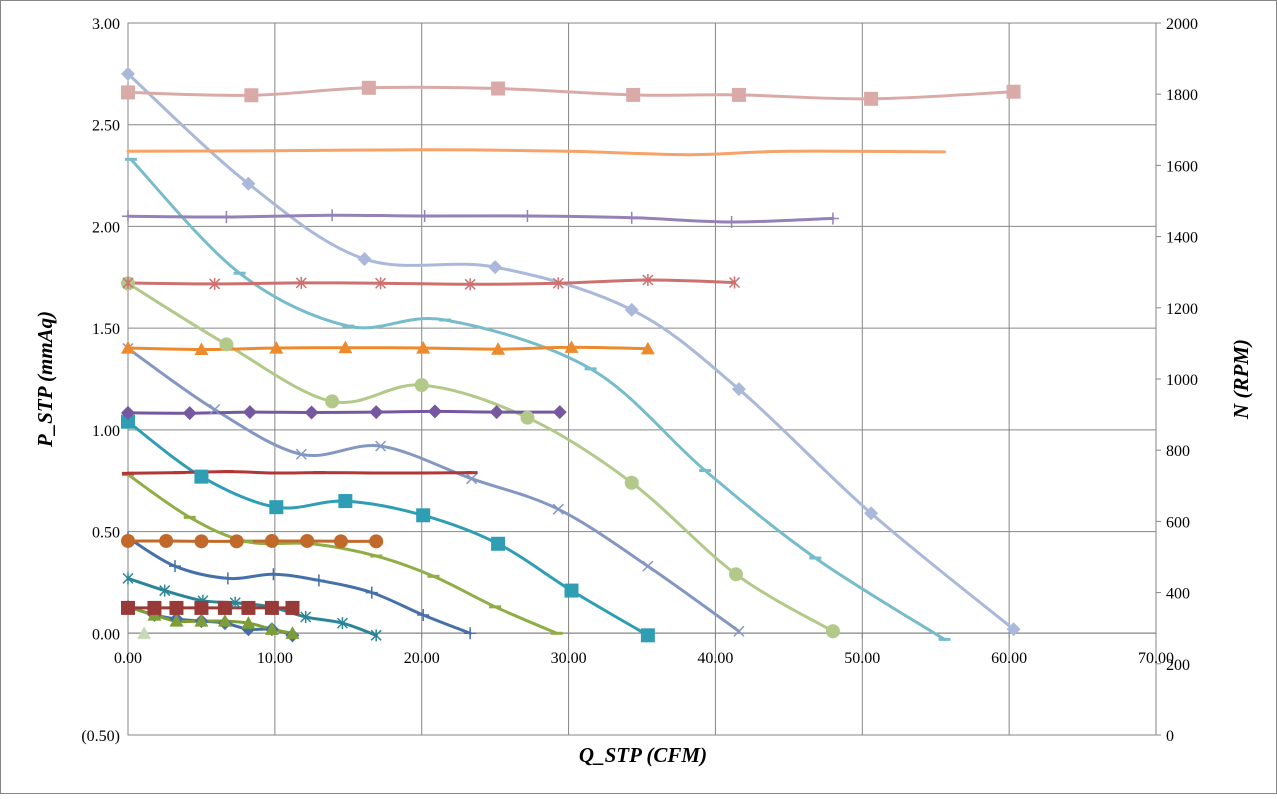  What do you see at coordinates (1182, 238) in the screenshot?
I see `y2-tick-label: 1400` at bounding box center [1182, 238].